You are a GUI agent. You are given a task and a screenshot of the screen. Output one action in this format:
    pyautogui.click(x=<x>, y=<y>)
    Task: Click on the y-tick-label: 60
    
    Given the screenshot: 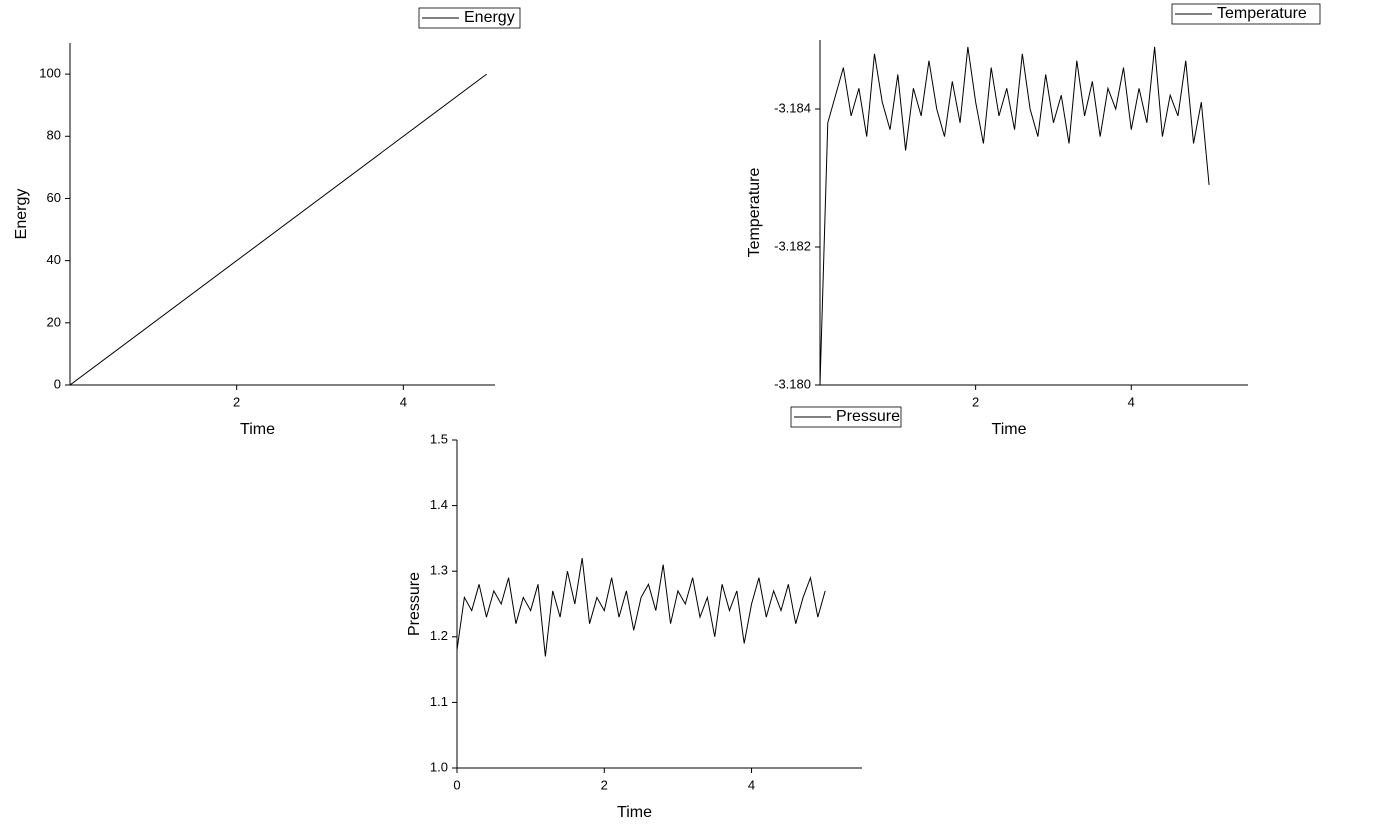 What is the action you would take?
    pyautogui.click(x=54, y=197)
    